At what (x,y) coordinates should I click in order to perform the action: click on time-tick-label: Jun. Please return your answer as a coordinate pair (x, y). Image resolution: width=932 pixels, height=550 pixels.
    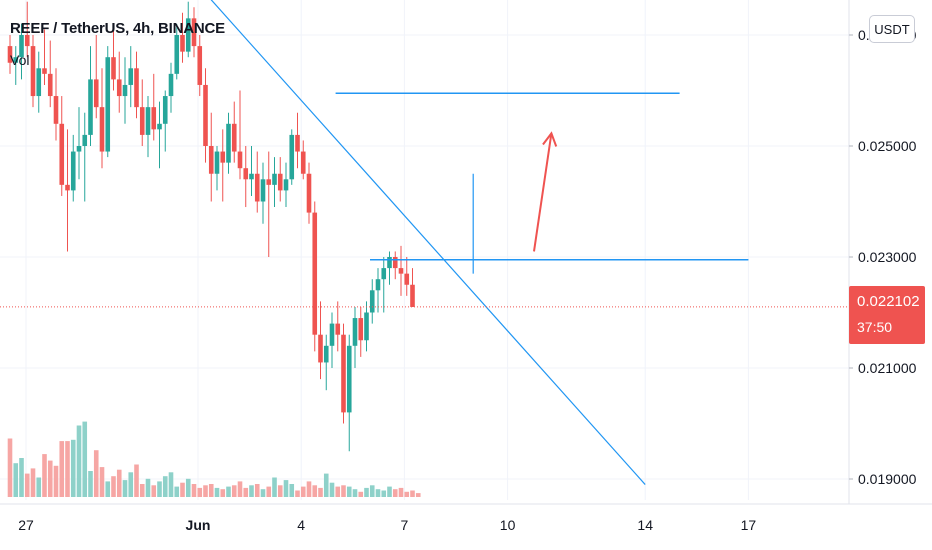
    Looking at the image, I should click on (198, 525).